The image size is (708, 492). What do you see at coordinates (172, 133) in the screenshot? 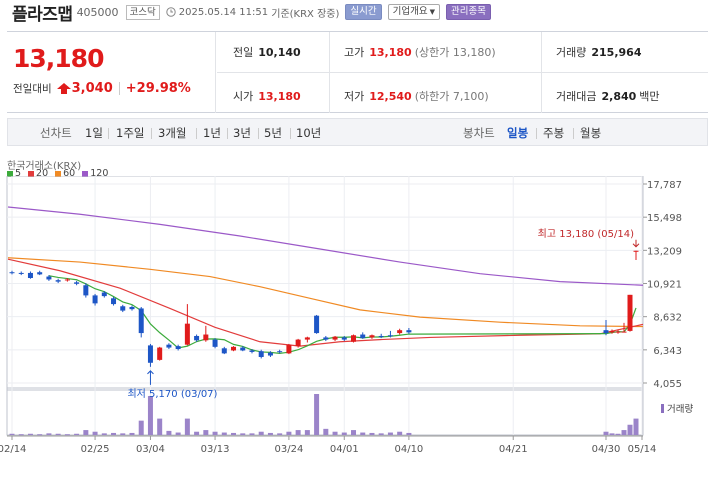
I see `period-3m: 3개월` at bounding box center [172, 133].